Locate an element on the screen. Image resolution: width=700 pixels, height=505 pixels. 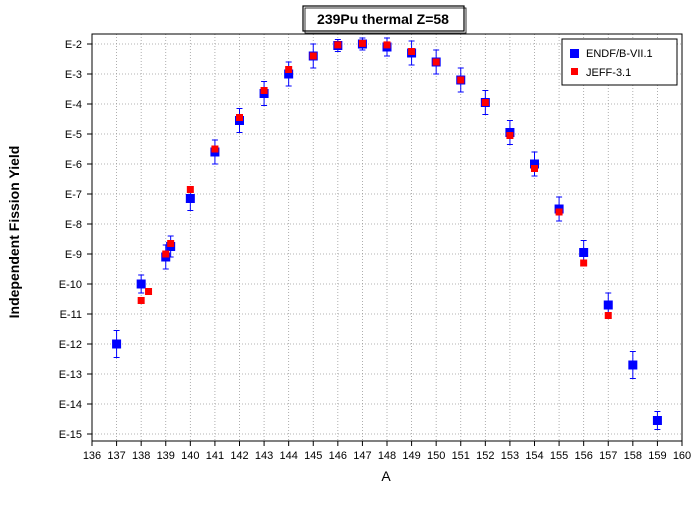
y-tick-label: E-5 is located at coordinates (73, 135).